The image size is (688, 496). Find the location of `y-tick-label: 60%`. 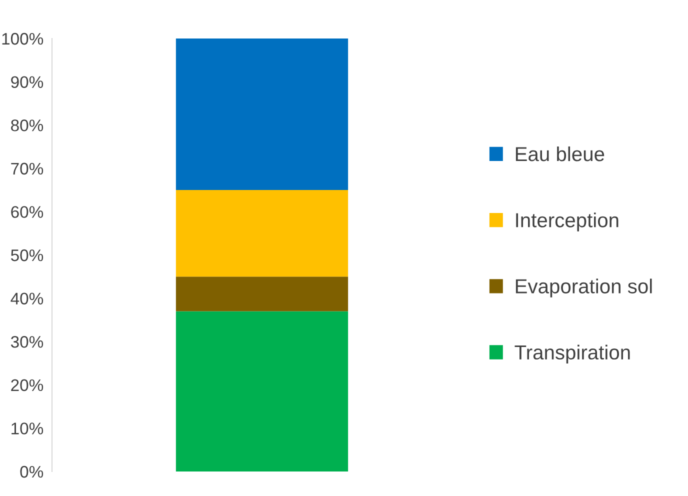

y-tick-label: 60% is located at coordinates (27, 212).